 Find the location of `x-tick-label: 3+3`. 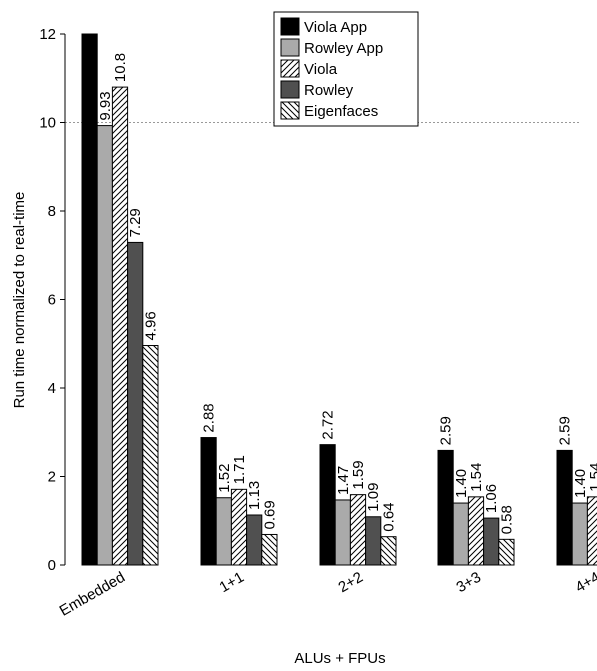

x-tick-label: 3+3 is located at coordinates (468, 582).